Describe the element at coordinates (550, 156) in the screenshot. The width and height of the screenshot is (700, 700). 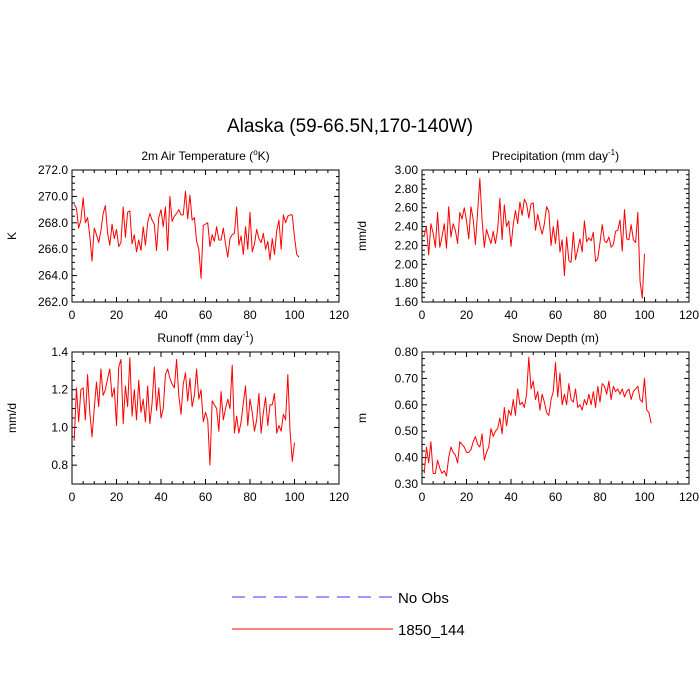
I see `precipitation-panel-title-text: Precipitation (mm day` at that location.